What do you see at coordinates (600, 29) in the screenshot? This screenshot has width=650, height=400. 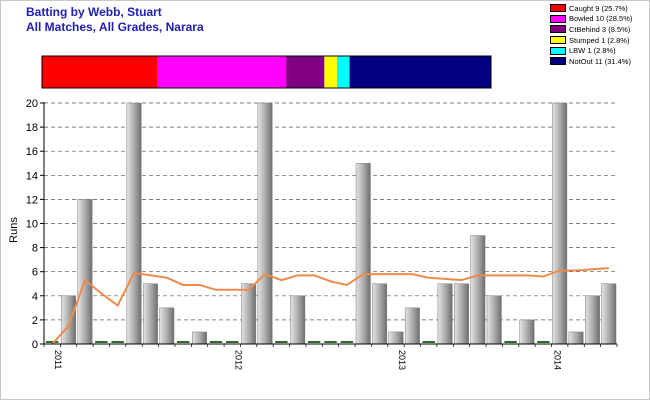 I see `legend-label: CtBehind 3 (8.5%)` at bounding box center [600, 29].